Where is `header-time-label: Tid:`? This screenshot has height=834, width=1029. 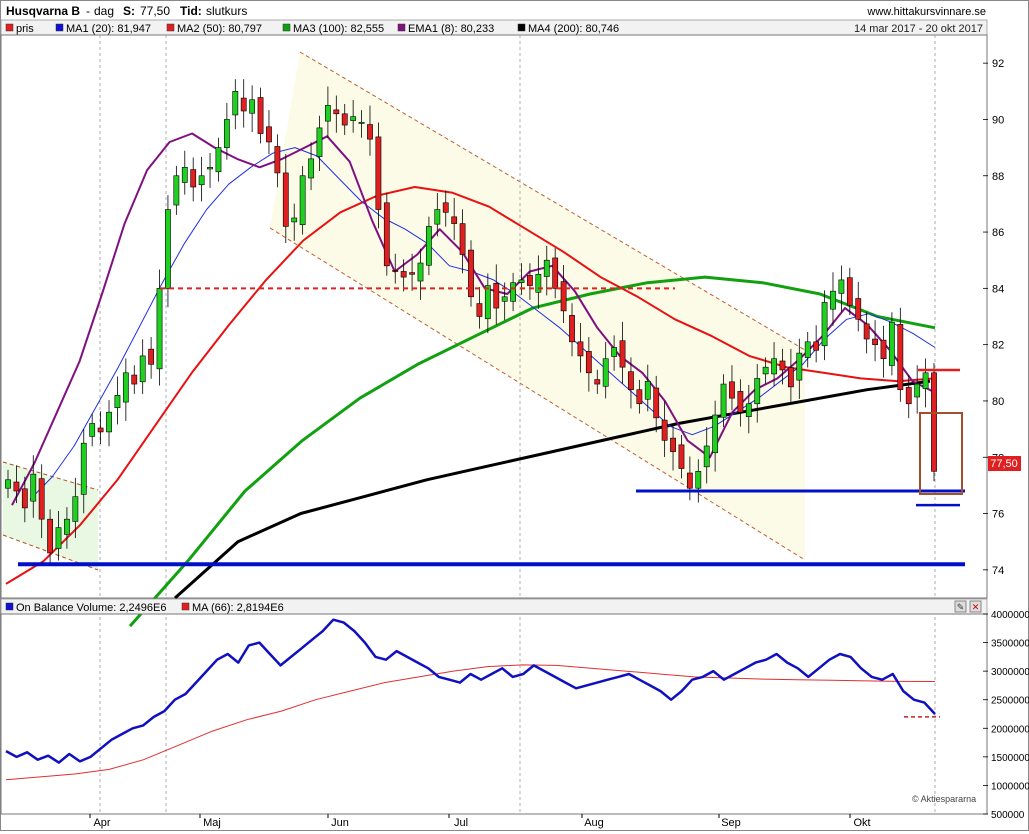 header-time-label: Tid: is located at coordinates (191, 11).